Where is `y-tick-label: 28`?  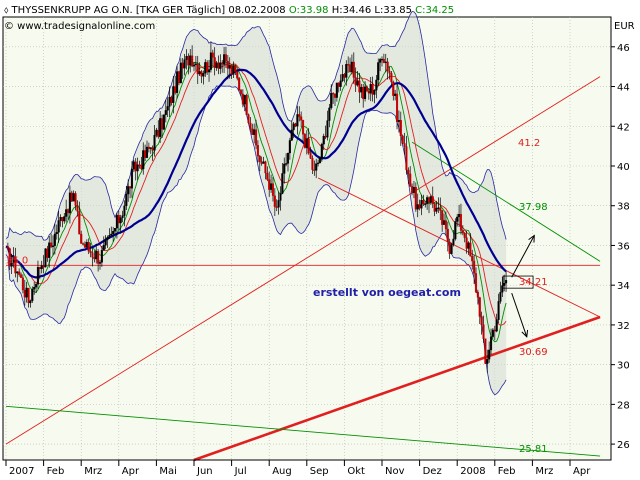 y-tick-label: 28 is located at coordinates (623, 405).